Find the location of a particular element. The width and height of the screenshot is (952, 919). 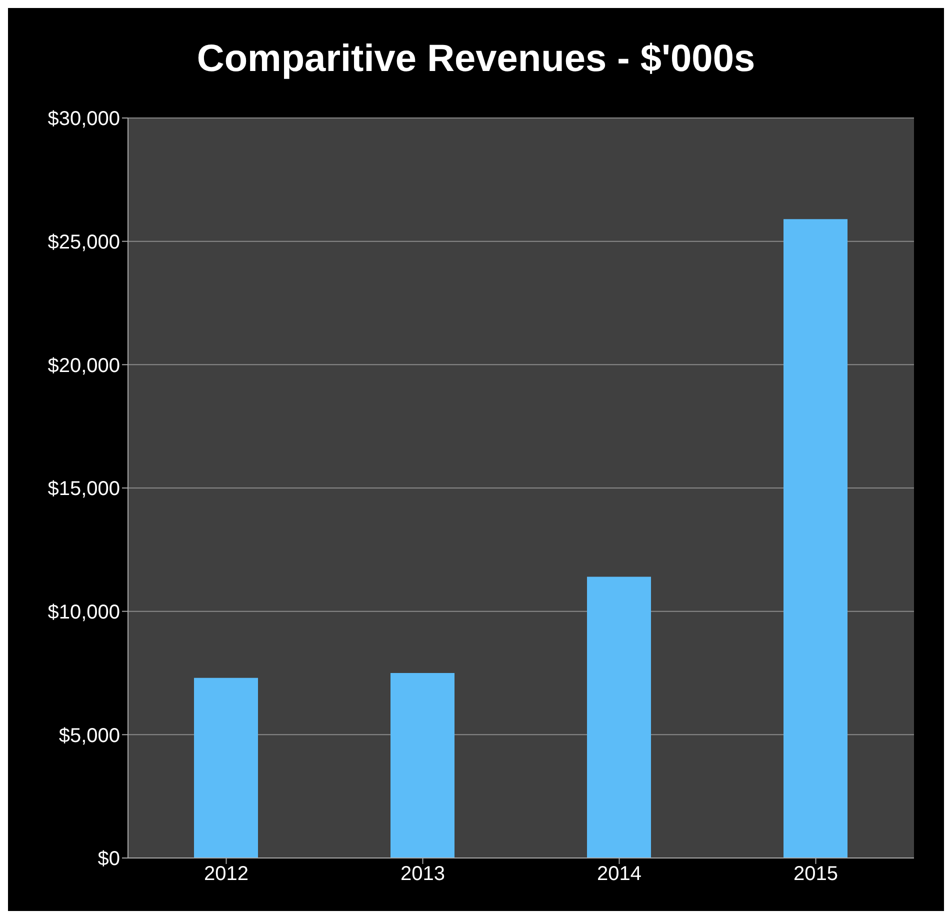

y-tick-label: $0 is located at coordinates (109, 859).